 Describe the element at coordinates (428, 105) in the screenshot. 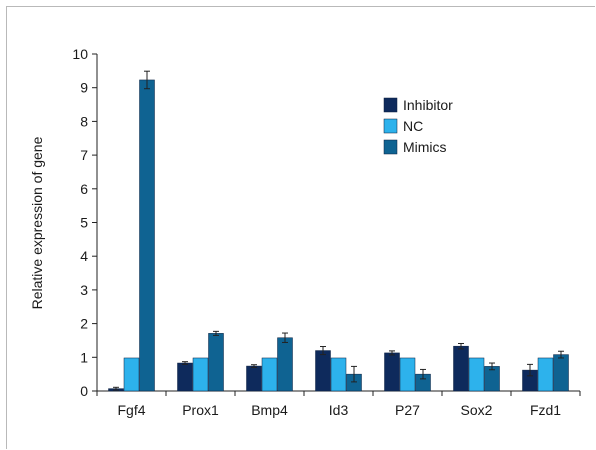

I see `legend-label: Inhibitor` at that location.